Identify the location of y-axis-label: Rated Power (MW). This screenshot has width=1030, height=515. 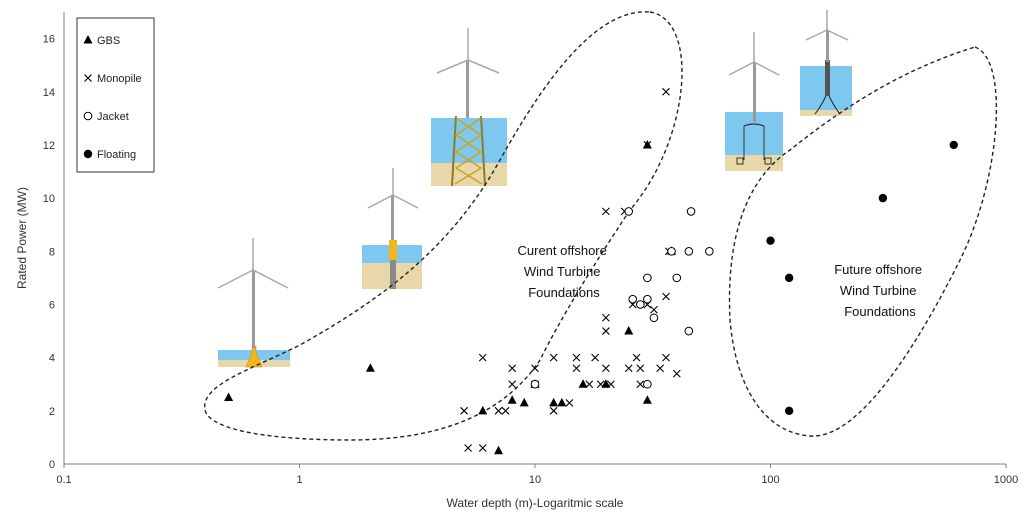
(22, 238).